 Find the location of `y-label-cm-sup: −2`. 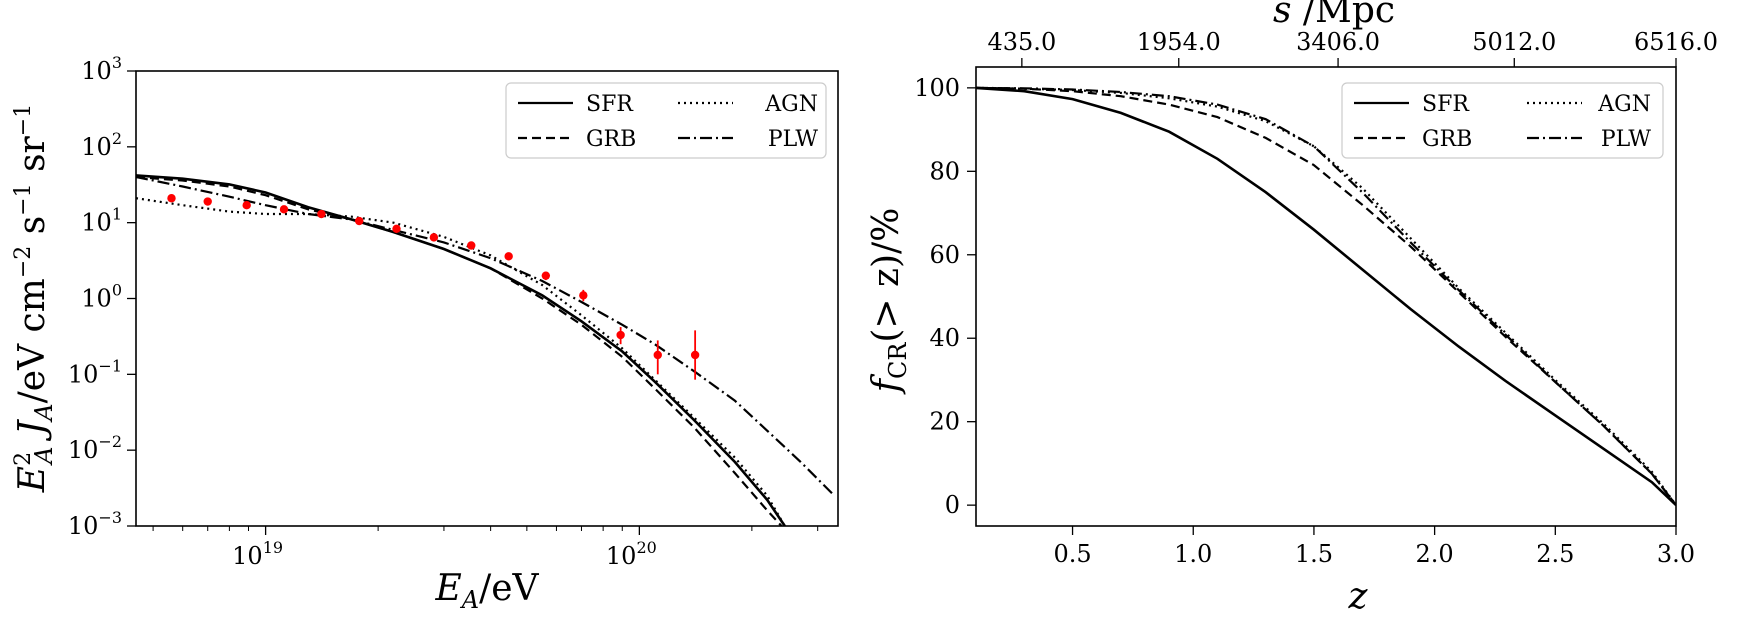

y-label-cm-sup: −2 is located at coordinates (23, 262).